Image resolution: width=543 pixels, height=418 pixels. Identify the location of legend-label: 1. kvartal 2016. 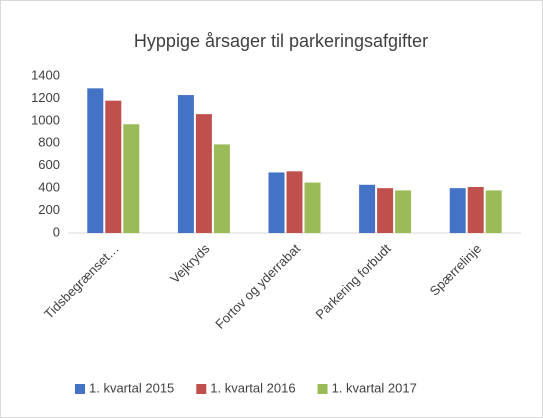
(252, 387).